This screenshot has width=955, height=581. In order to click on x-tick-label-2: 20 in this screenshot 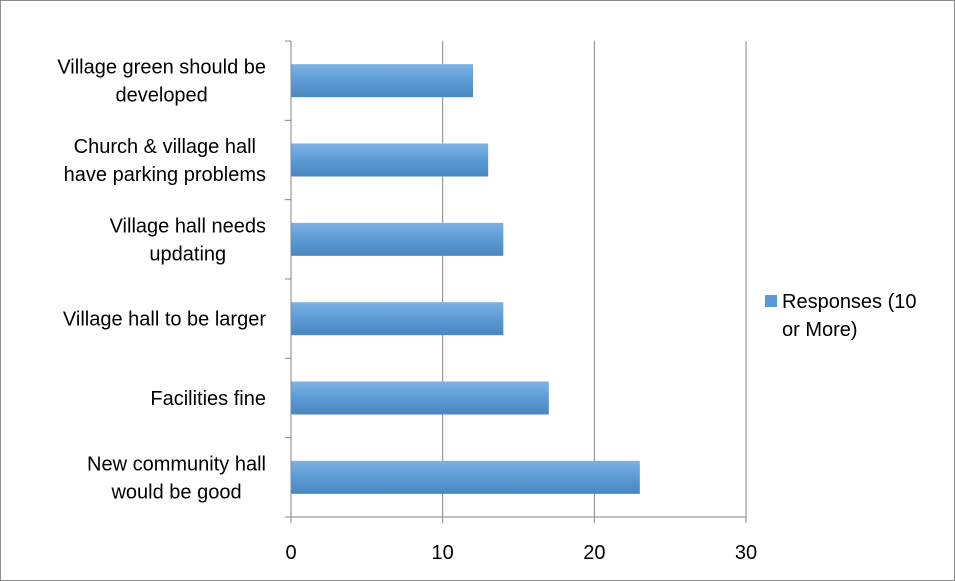, I will do `click(594, 553)`.